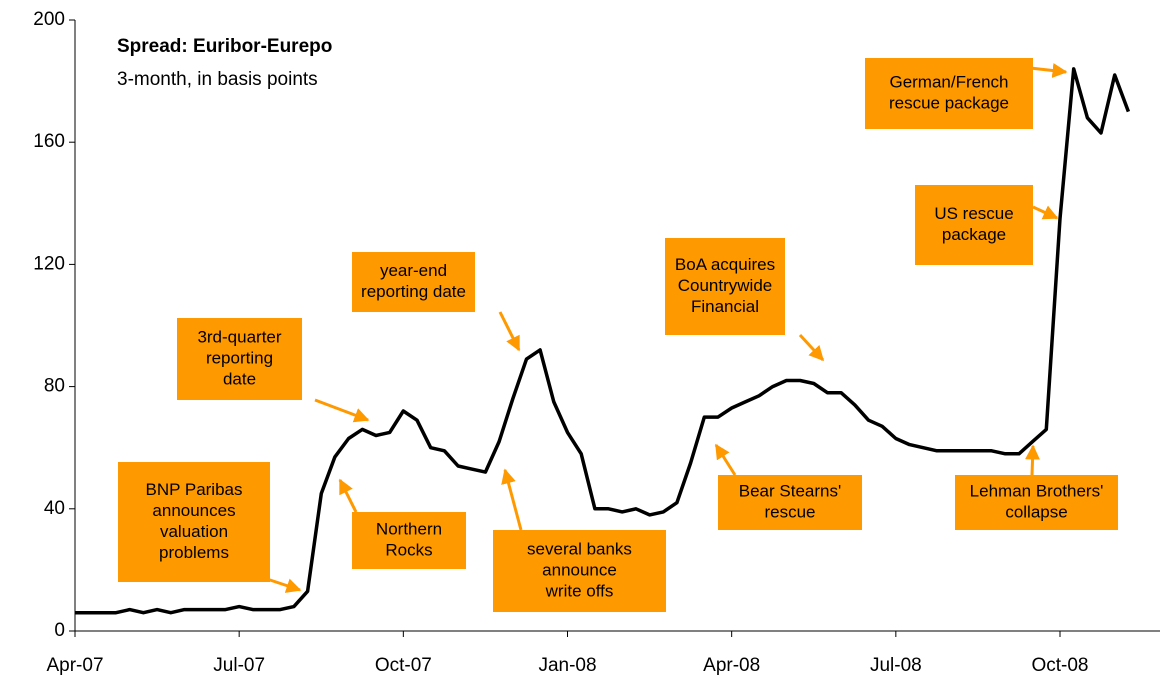 This screenshot has width=1161, height=688. I want to click on annotation-text: problems, so click(194, 552).